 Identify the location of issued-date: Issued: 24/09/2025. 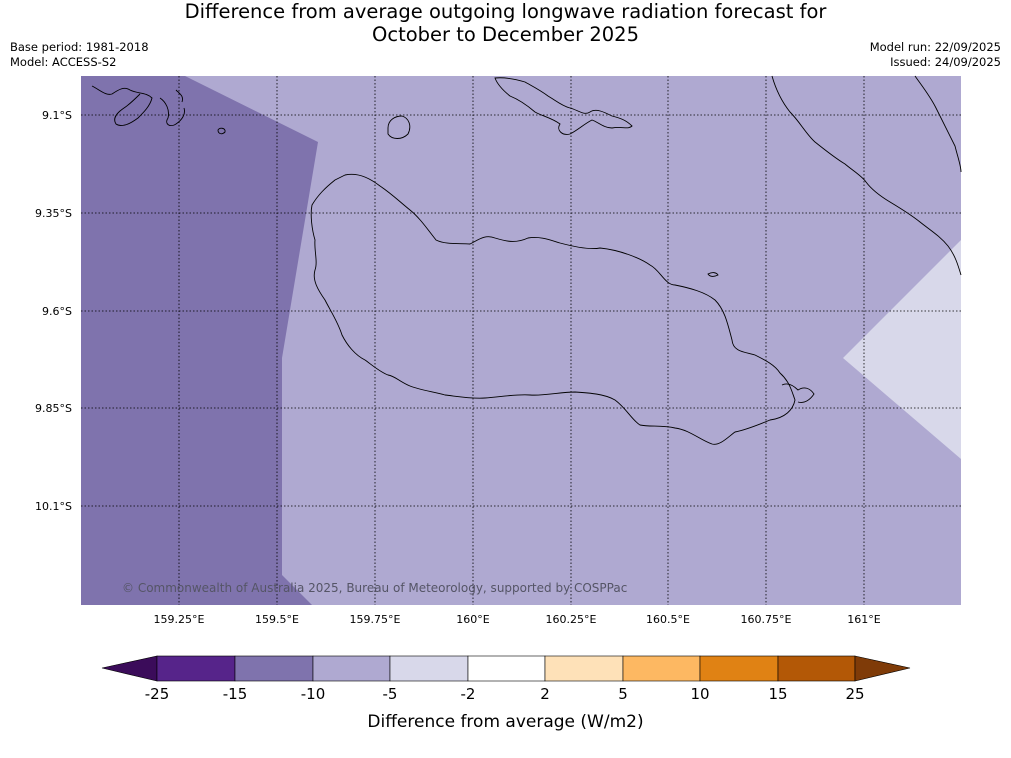
(945, 62).